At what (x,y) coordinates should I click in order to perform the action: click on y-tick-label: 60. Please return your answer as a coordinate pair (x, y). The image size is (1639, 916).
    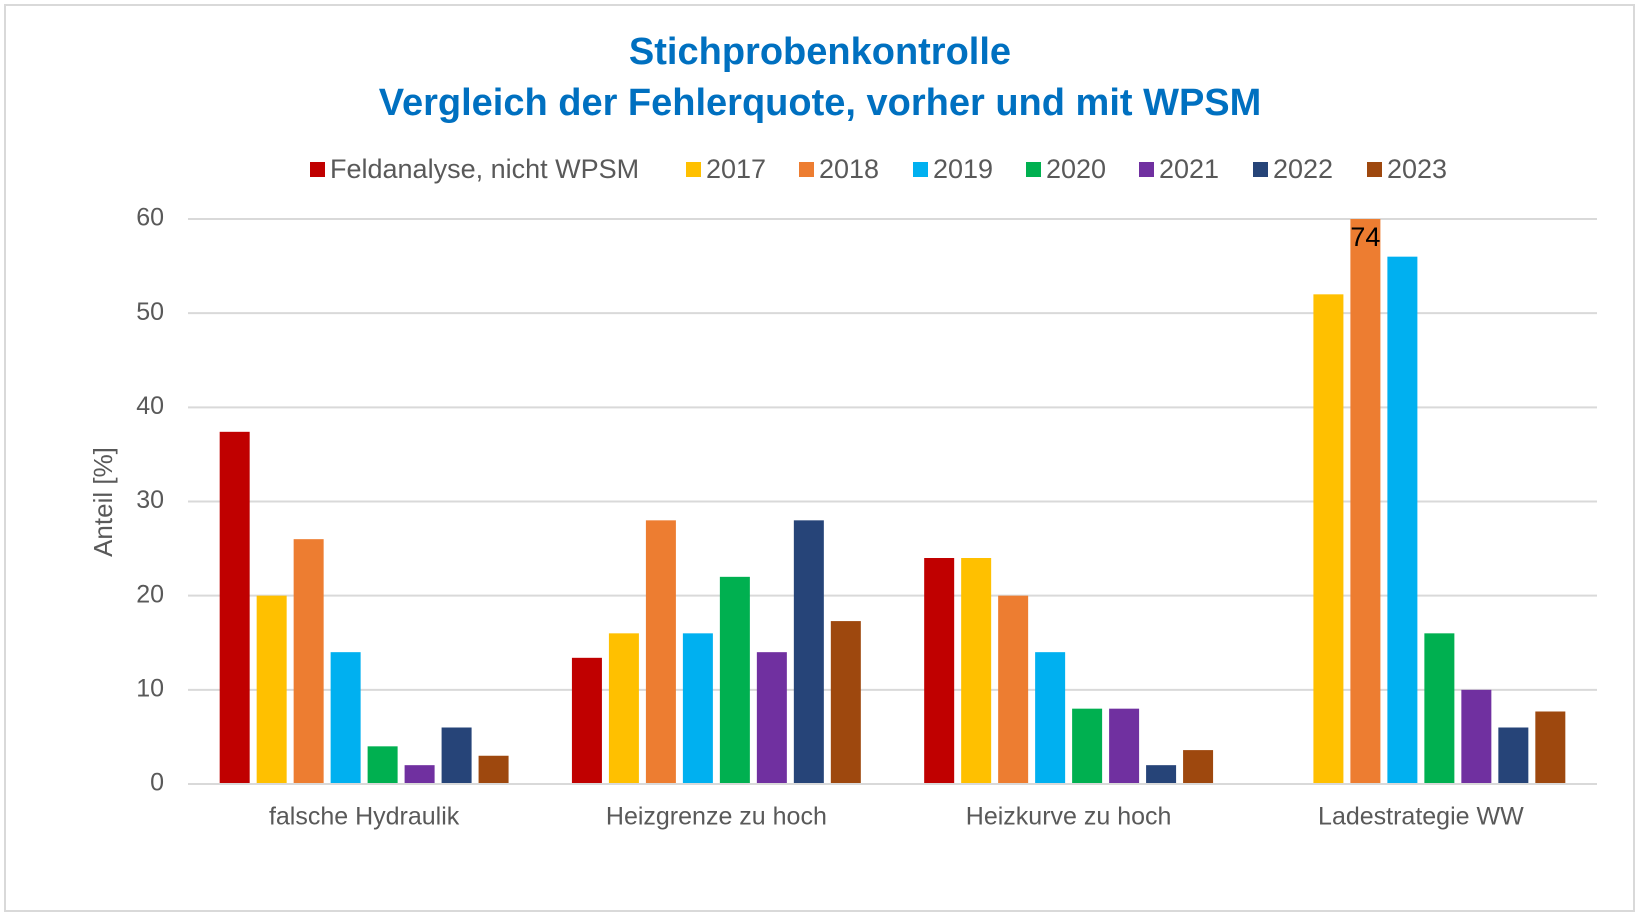
    Looking at the image, I should click on (150, 218).